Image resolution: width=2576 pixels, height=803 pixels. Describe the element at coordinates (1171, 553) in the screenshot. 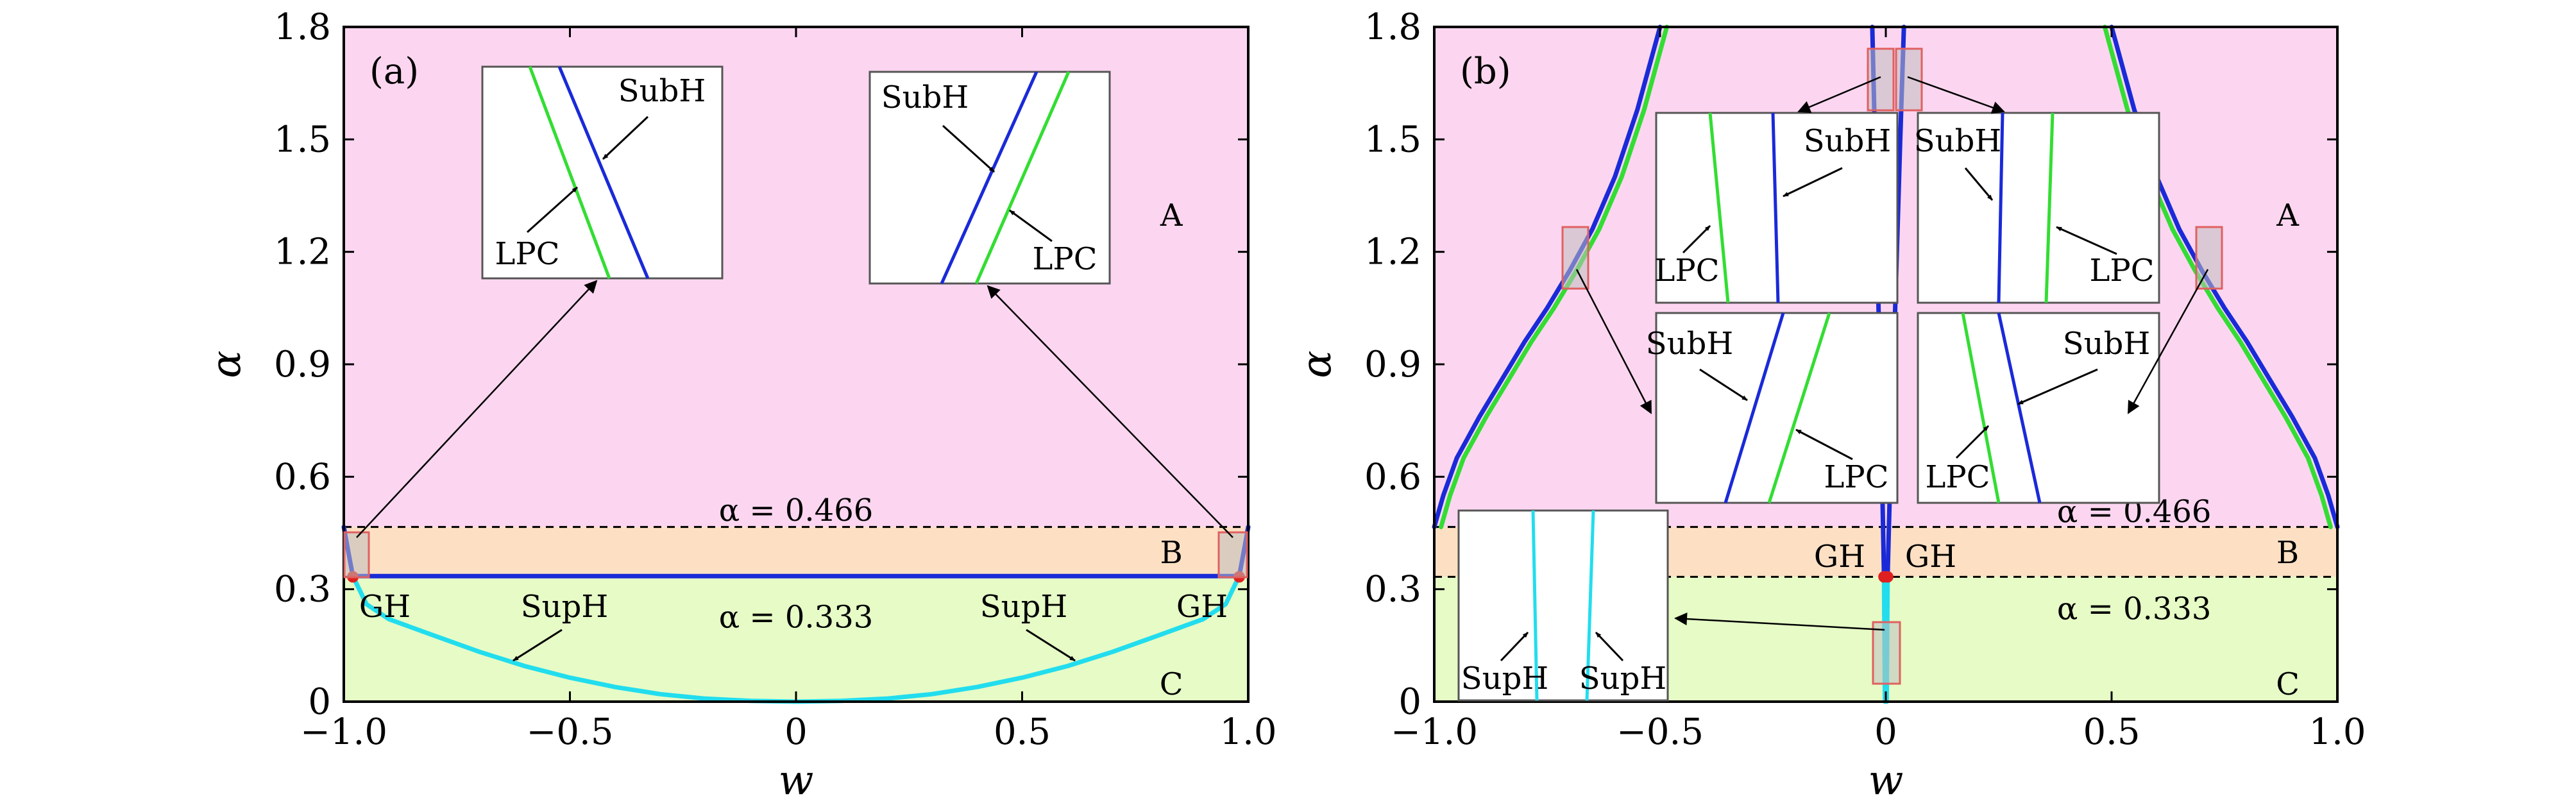

I see `region-label-B: B` at that location.